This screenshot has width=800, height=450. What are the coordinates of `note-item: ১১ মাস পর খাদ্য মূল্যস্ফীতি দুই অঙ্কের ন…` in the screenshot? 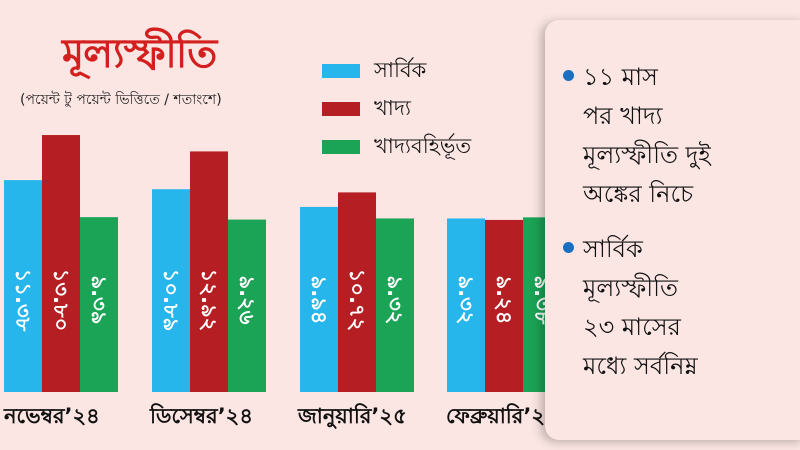 It's located at (680, 136).